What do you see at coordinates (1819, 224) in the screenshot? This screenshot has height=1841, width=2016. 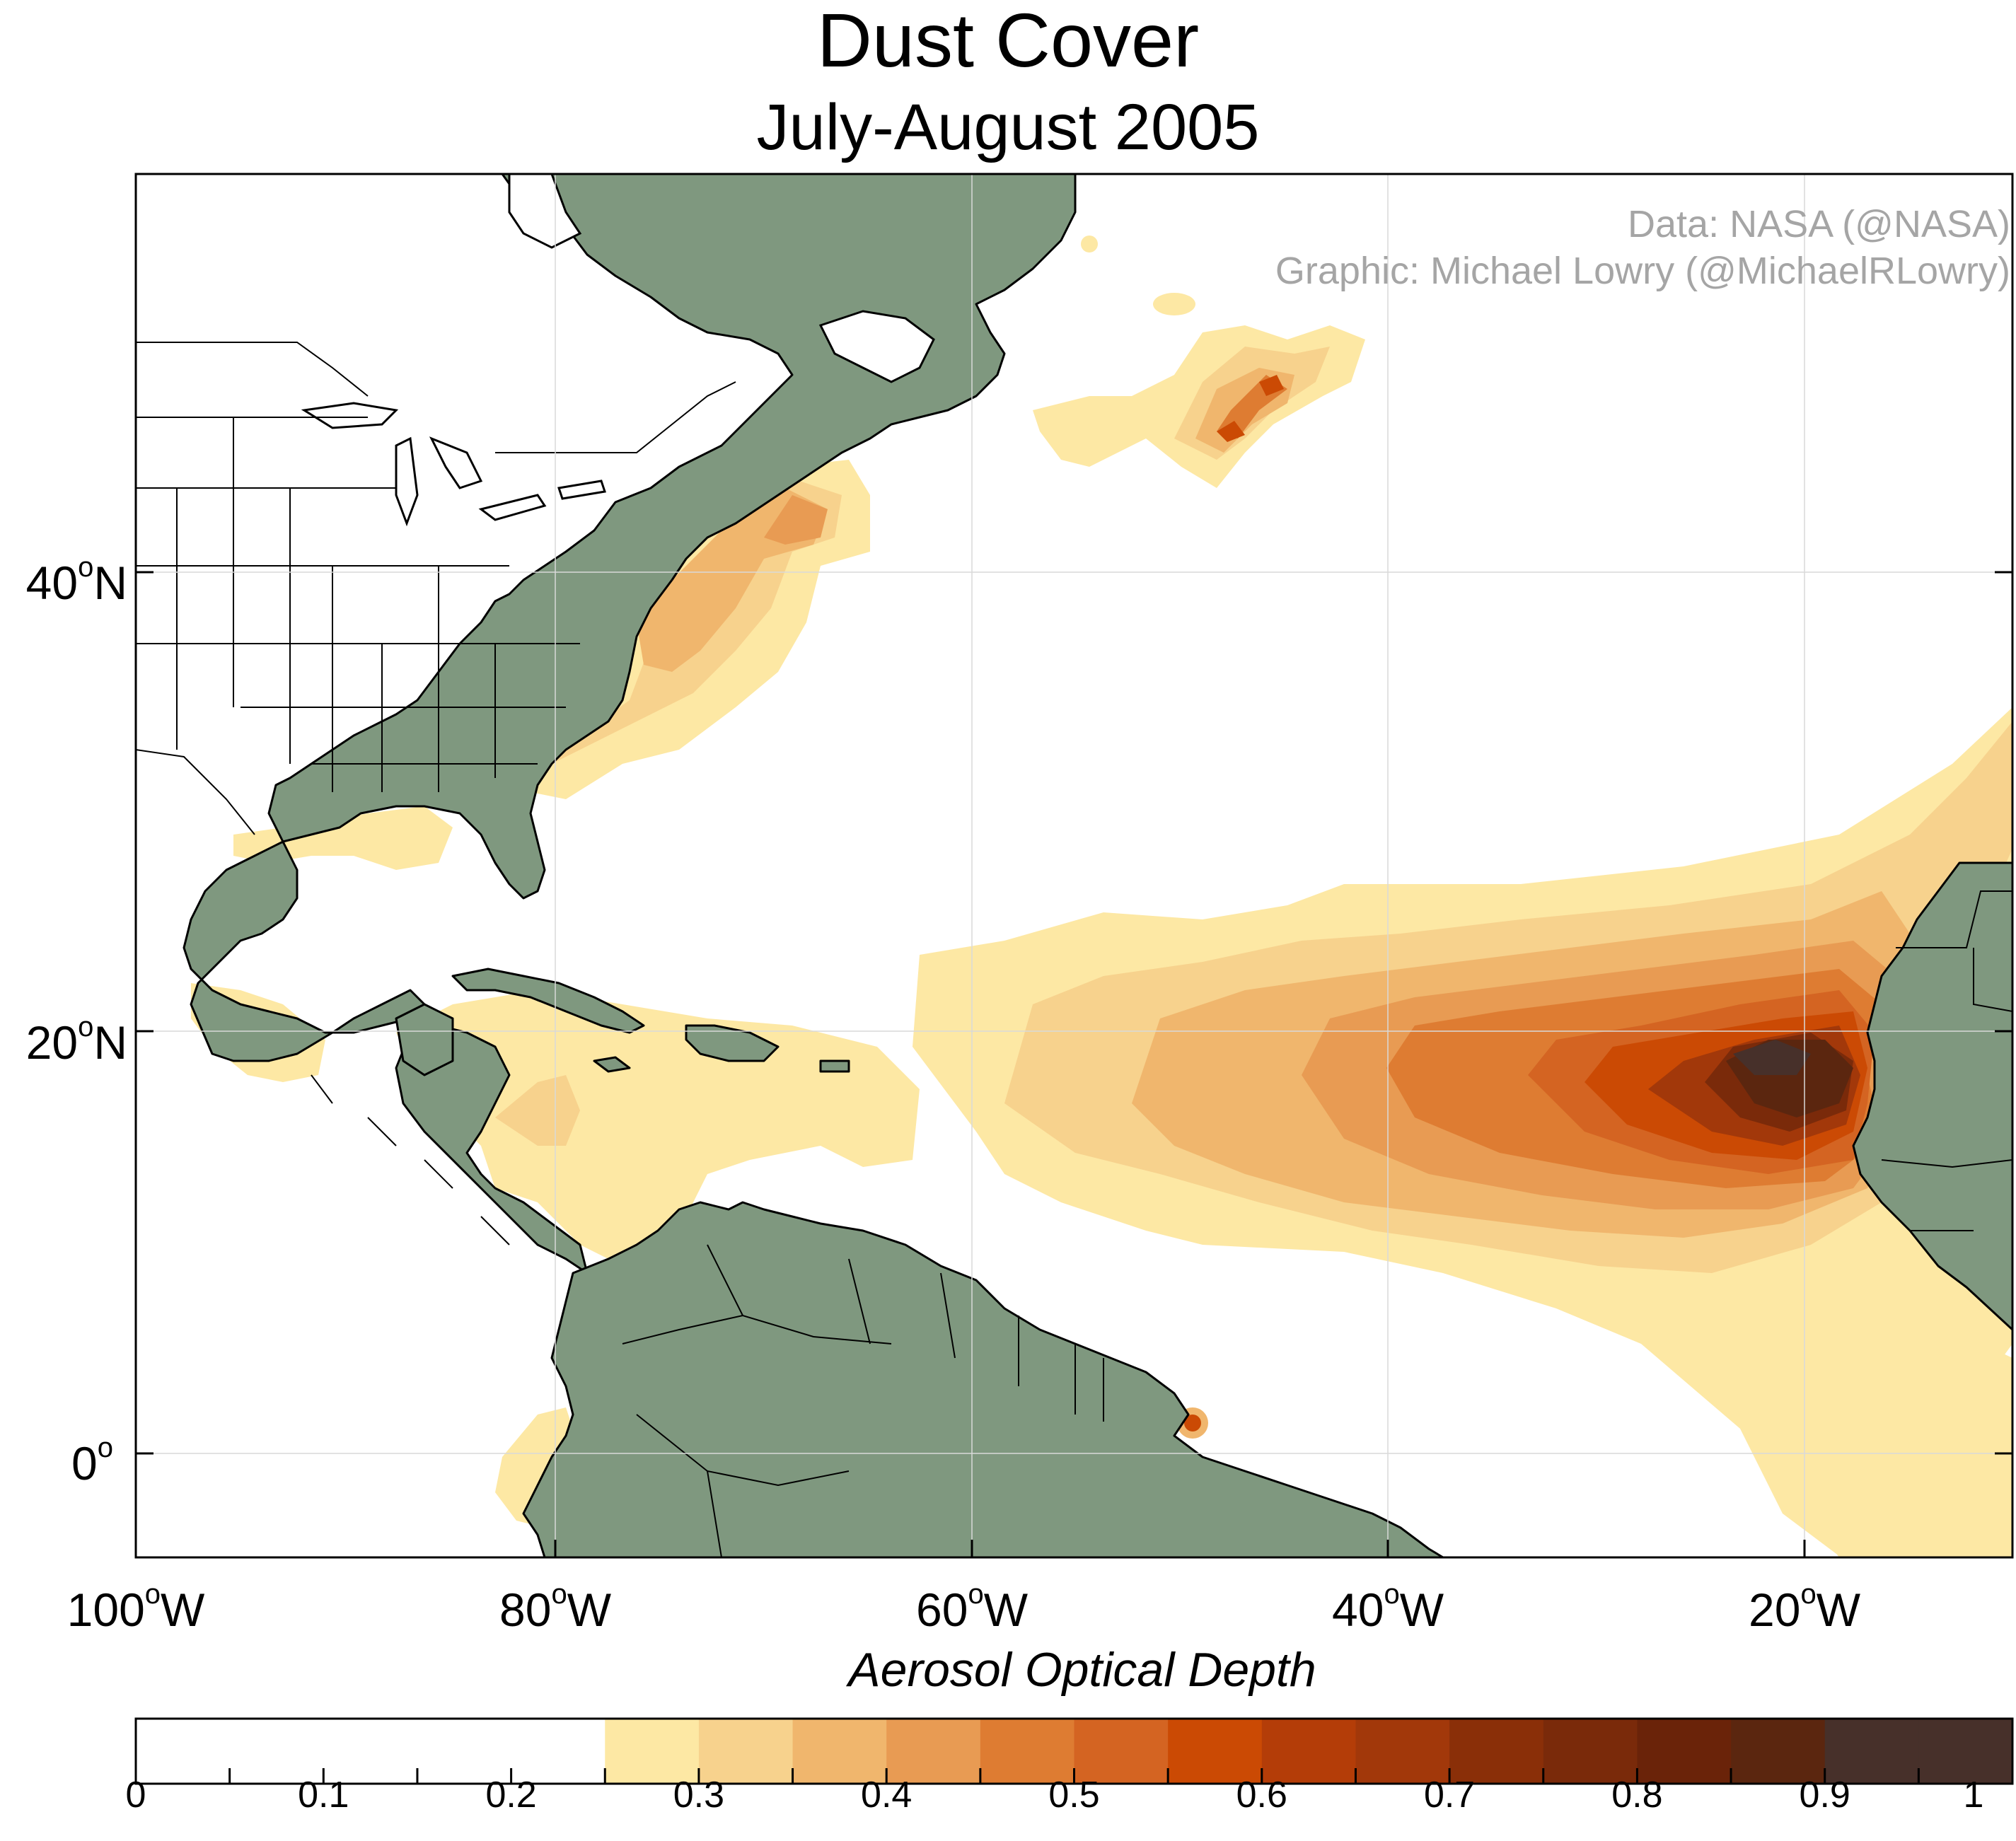 I see `data-credit: Data: NASA (@NASA)` at bounding box center [1819, 224].